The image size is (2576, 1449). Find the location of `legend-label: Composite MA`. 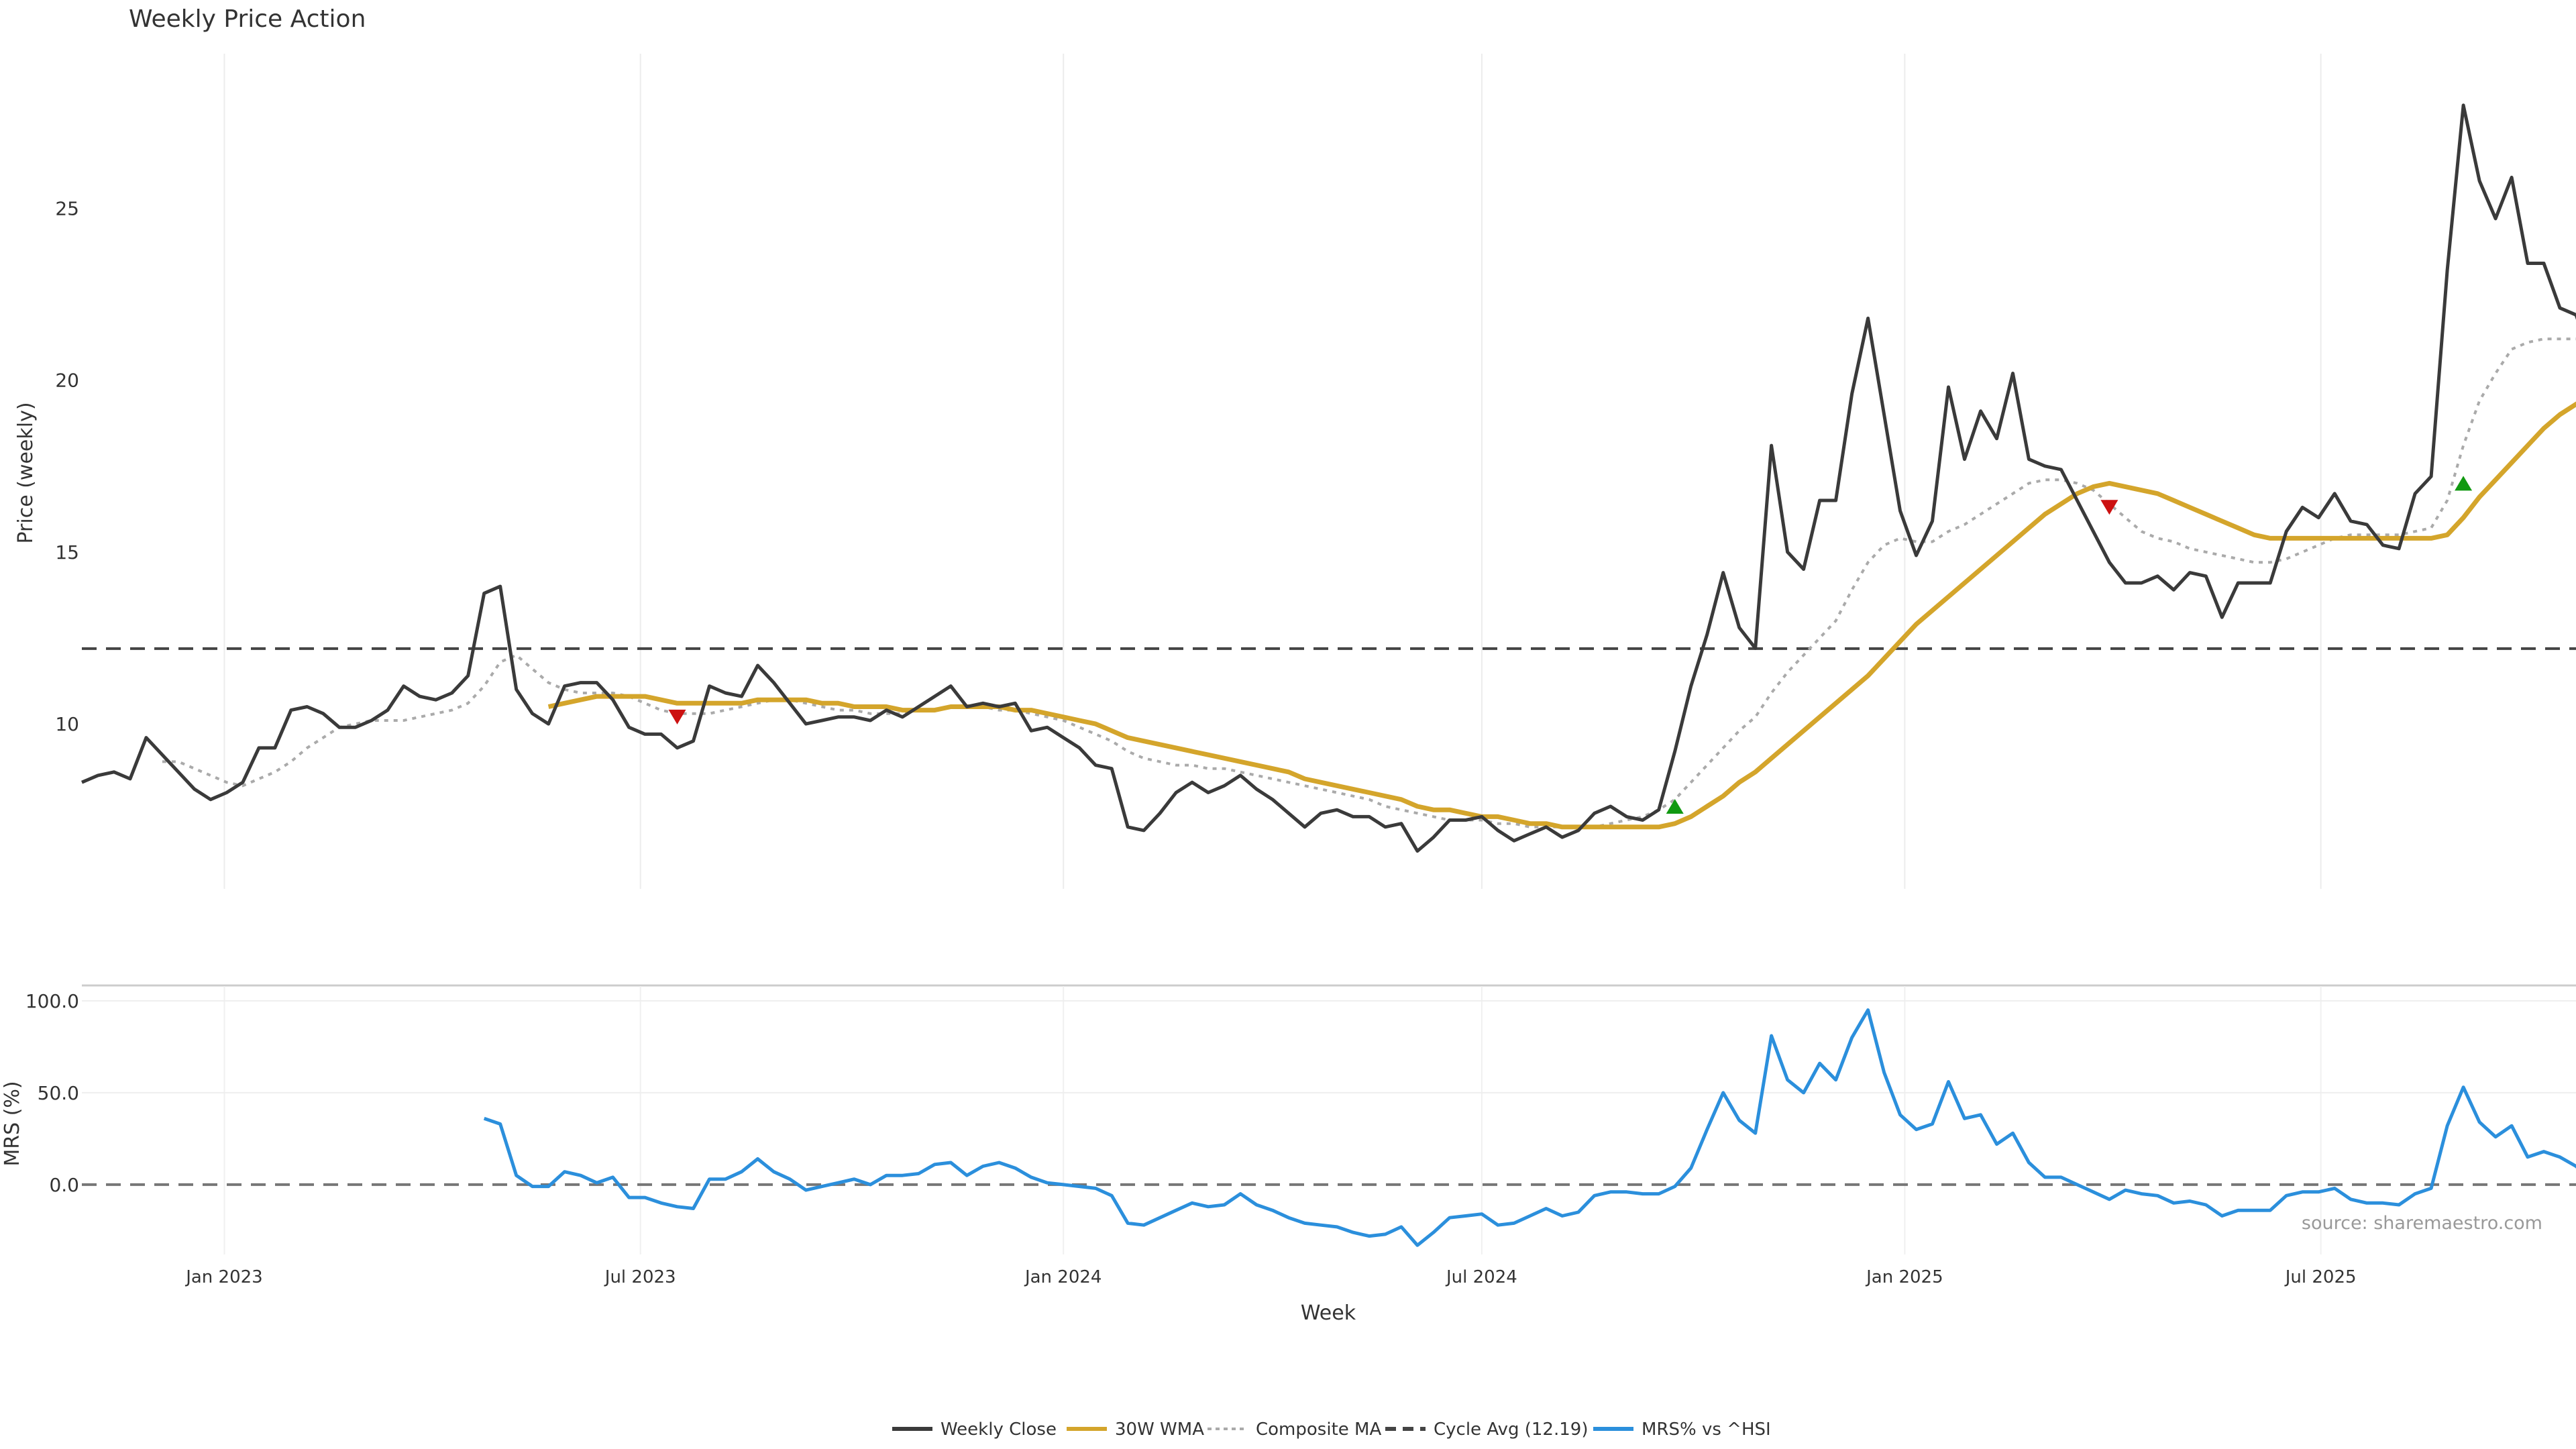

legend-label: Composite MA is located at coordinates (1318, 1429).